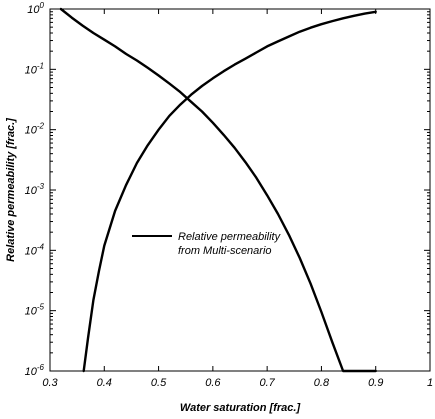 The height and width of the screenshot is (419, 435). I want to click on x-tick-label: 0.5, so click(159, 383).